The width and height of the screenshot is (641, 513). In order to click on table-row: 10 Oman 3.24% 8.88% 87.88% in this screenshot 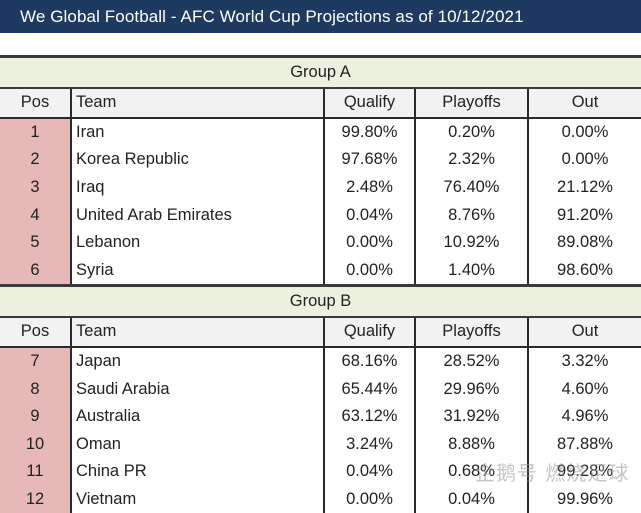, I will do `click(320, 444)`.